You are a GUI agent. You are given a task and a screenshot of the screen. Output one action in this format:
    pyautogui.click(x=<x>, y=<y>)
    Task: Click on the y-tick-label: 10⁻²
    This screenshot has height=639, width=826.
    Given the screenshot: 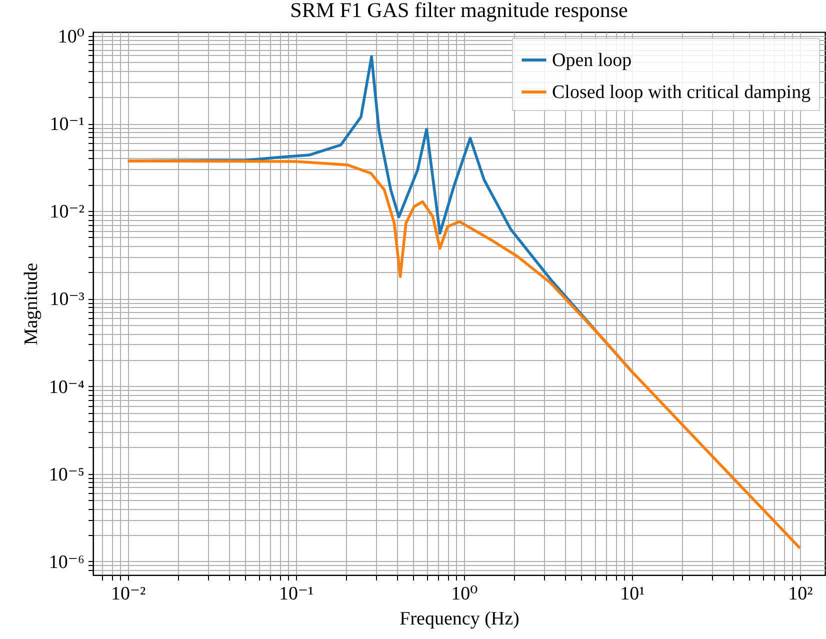 What is the action you would take?
    pyautogui.click(x=67, y=212)
    